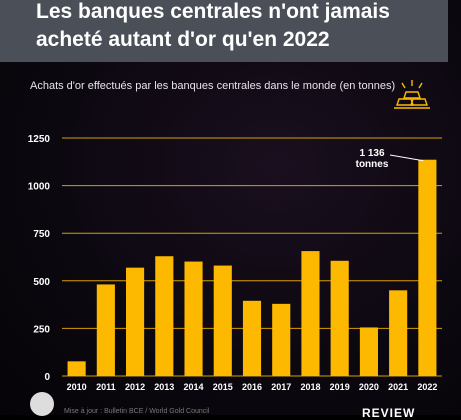 This screenshot has width=461, height=420. I want to click on x-tick-label: 2010, so click(77, 387).